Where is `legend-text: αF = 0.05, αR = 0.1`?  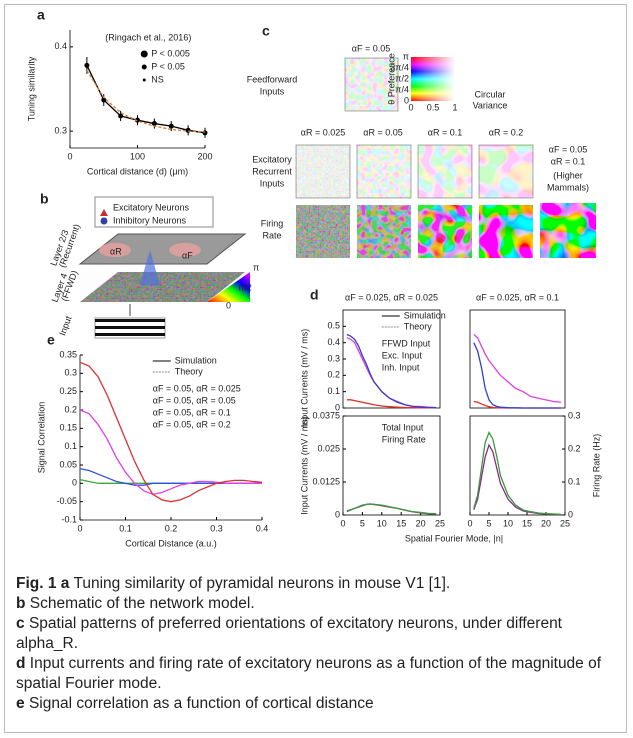
legend-text: αF = 0.05, αR = 0.1 is located at coordinates (192, 412).